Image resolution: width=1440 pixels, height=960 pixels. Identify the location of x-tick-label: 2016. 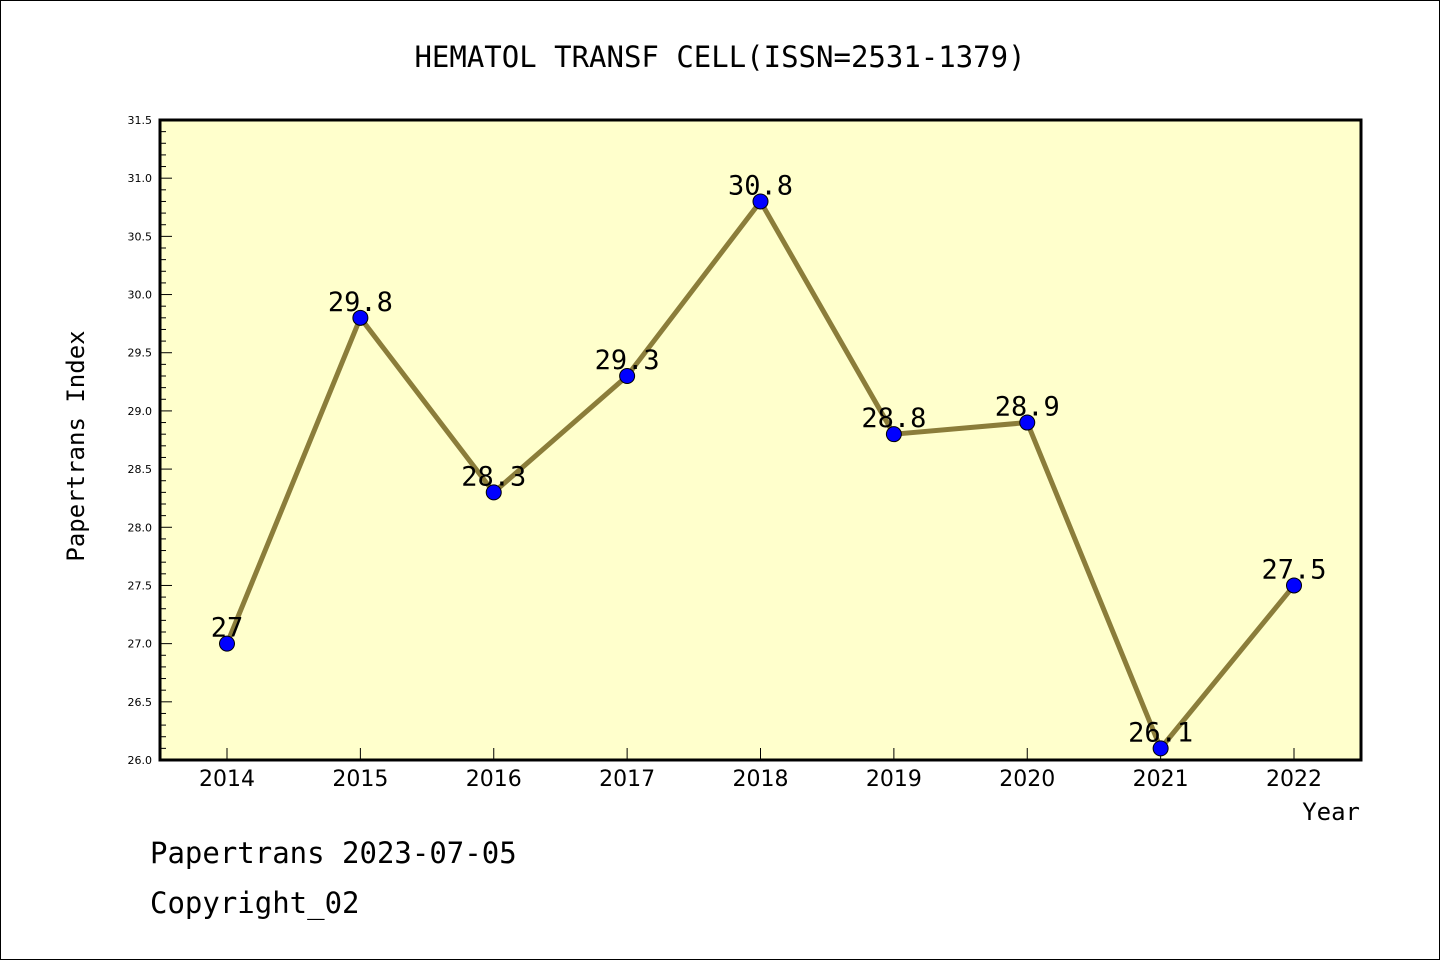
(494, 779).